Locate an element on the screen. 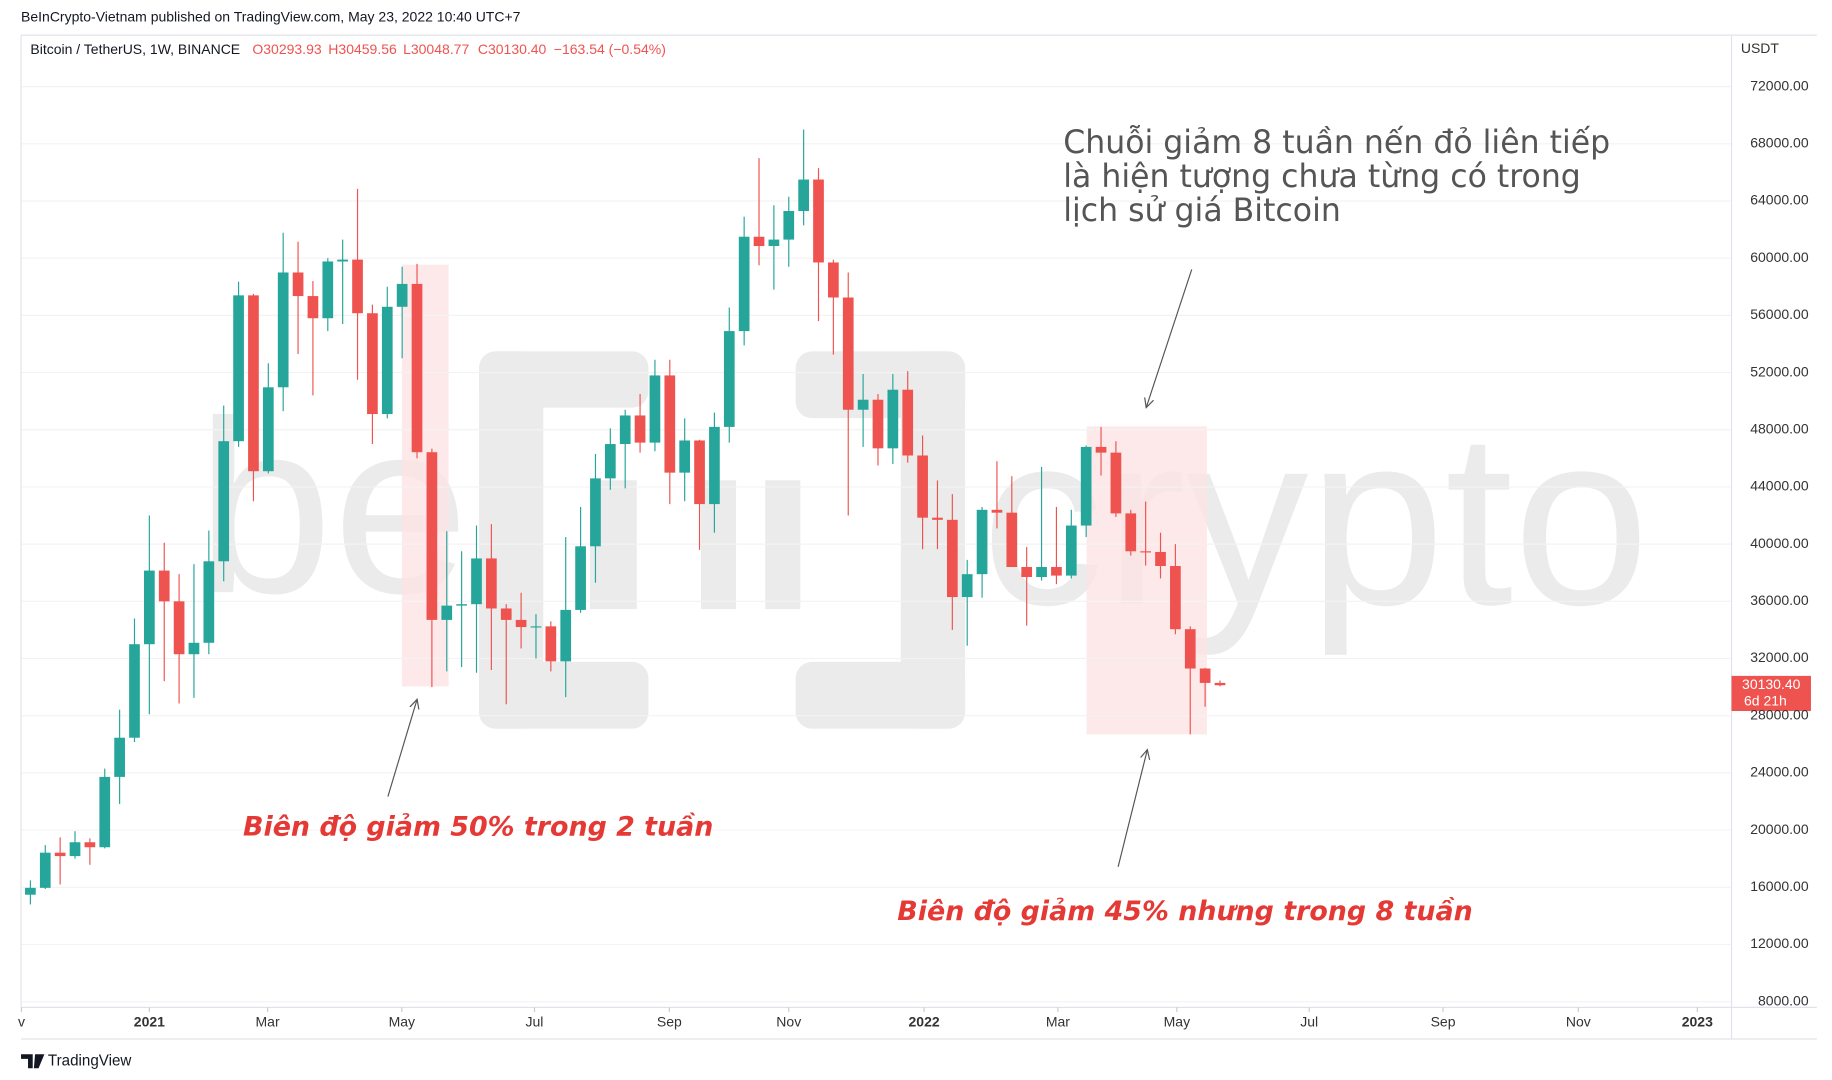  y-tick-label: 8000.00 is located at coordinates (1783, 1000).